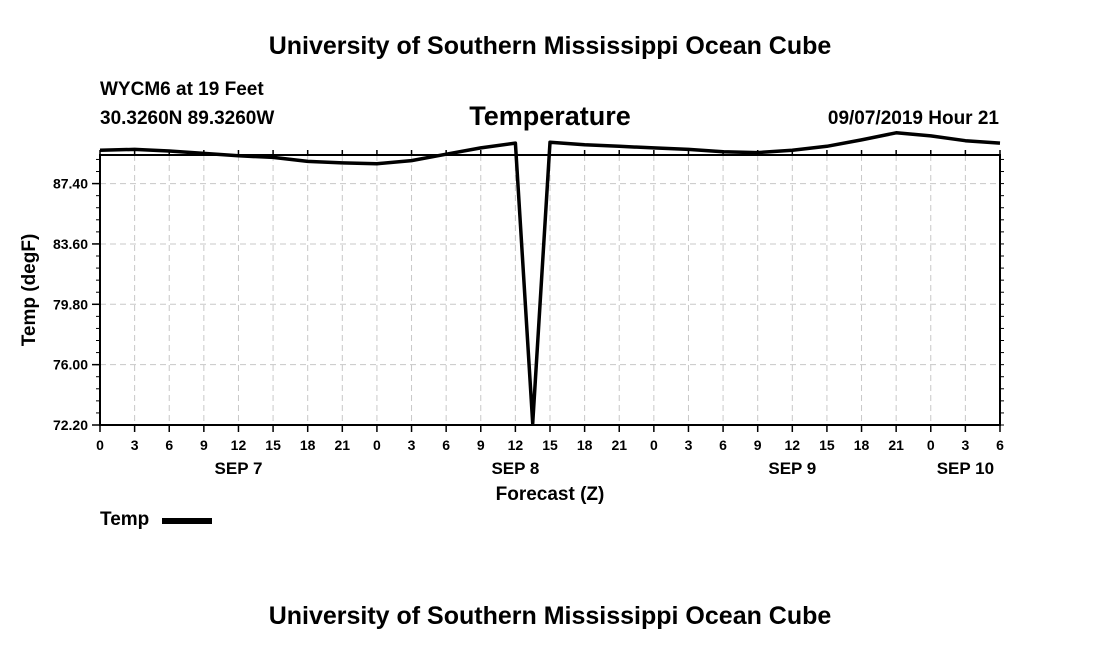 This screenshot has height=650, width=1100. I want to click on station-label: WYCM6 at 19 Feet, so click(182, 89).